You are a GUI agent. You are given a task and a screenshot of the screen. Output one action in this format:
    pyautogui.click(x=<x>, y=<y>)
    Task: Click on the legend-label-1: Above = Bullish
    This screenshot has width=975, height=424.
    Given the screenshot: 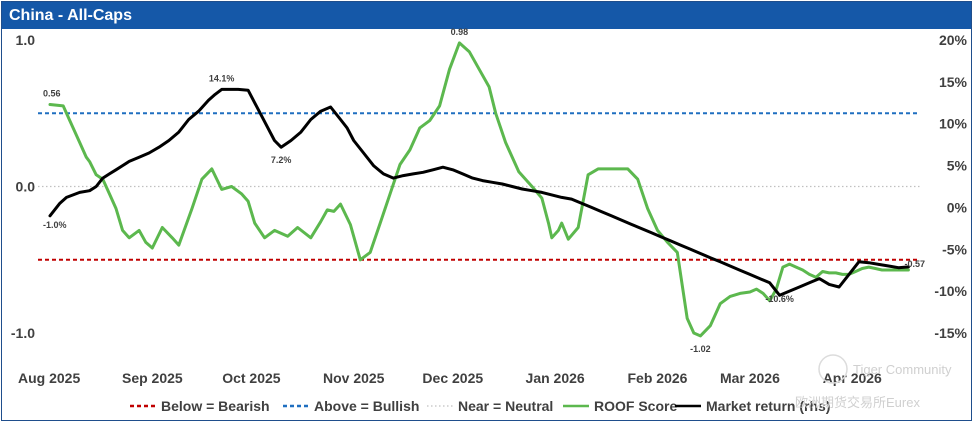 What is the action you would take?
    pyautogui.click(x=366, y=406)
    